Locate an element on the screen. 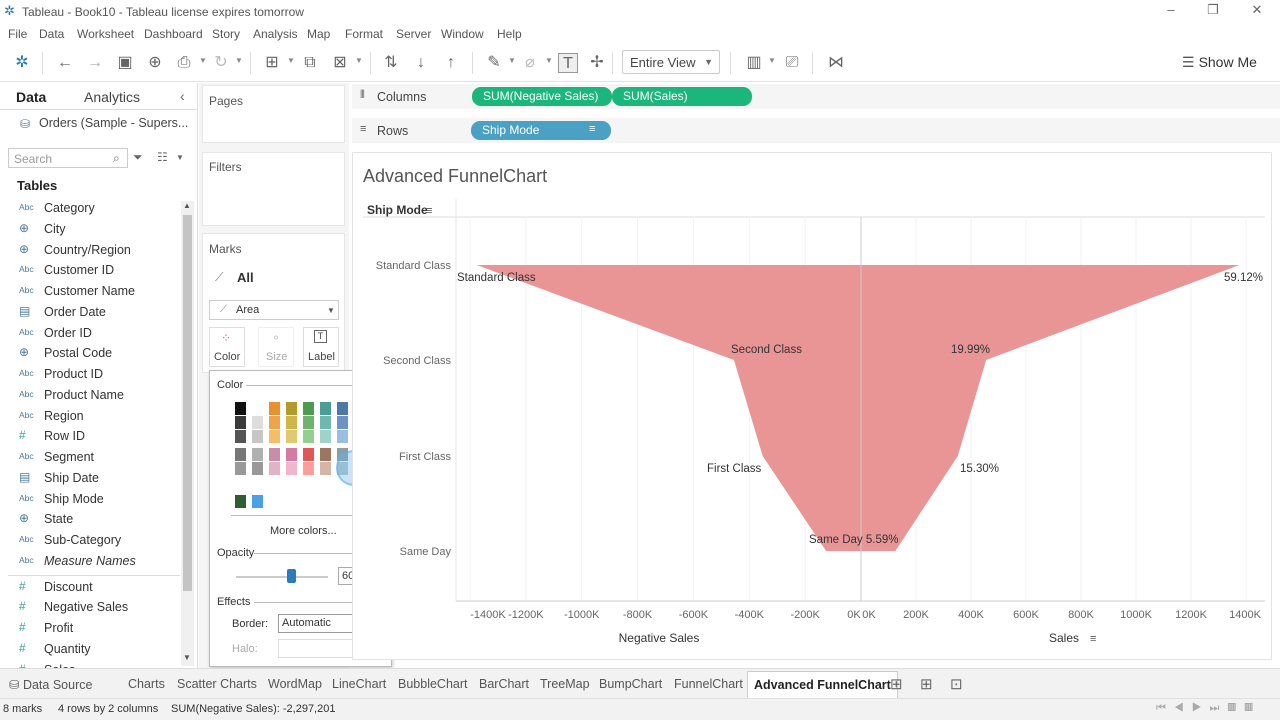 This screenshot has width=1280, height=720. menu-file: File is located at coordinates (18, 34).